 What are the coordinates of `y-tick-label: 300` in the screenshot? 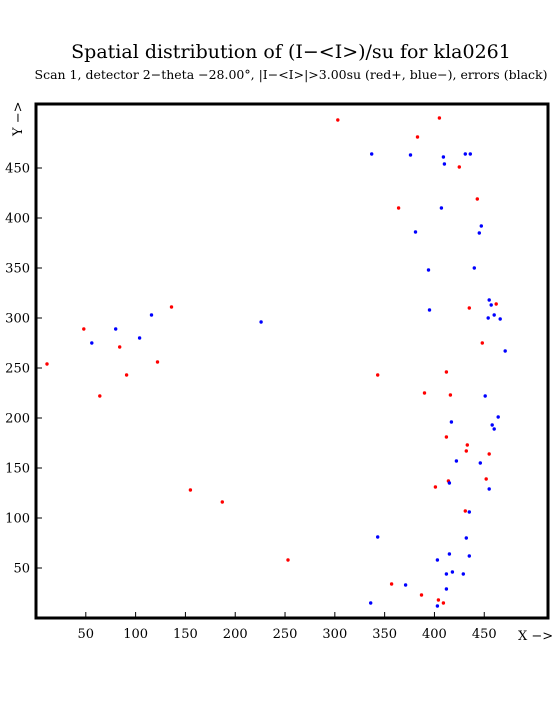 It's located at (17, 319).